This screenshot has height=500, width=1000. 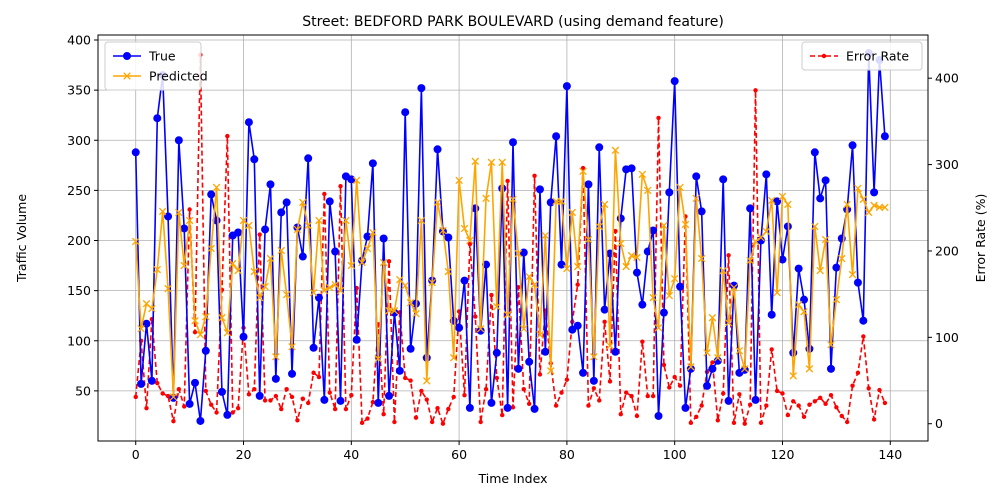 What do you see at coordinates (79, 90) in the screenshot?
I see `y-tick-label: 350` at bounding box center [79, 90].